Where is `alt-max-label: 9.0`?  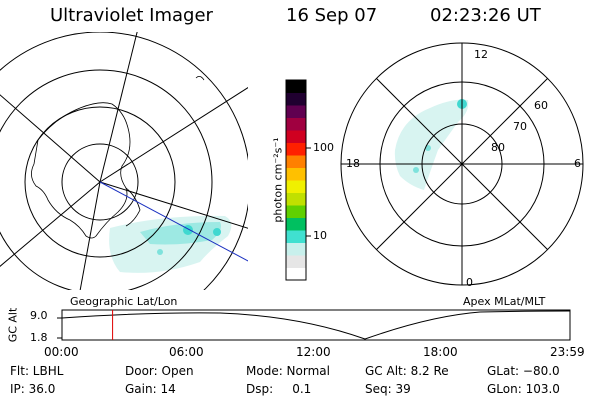 alt-max-label: 9.0 is located at coordinates (39, 315).